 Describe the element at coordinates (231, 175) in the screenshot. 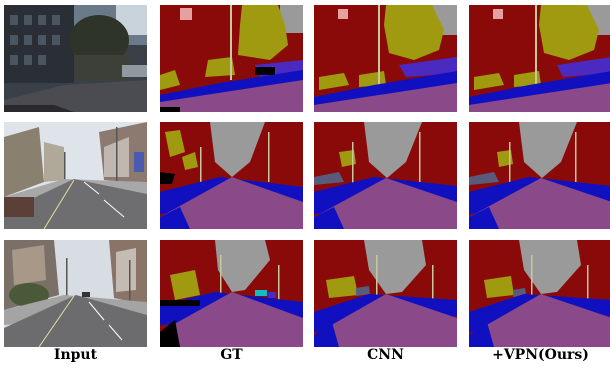

I see `ground-truth-segmentation-row2` at that location.